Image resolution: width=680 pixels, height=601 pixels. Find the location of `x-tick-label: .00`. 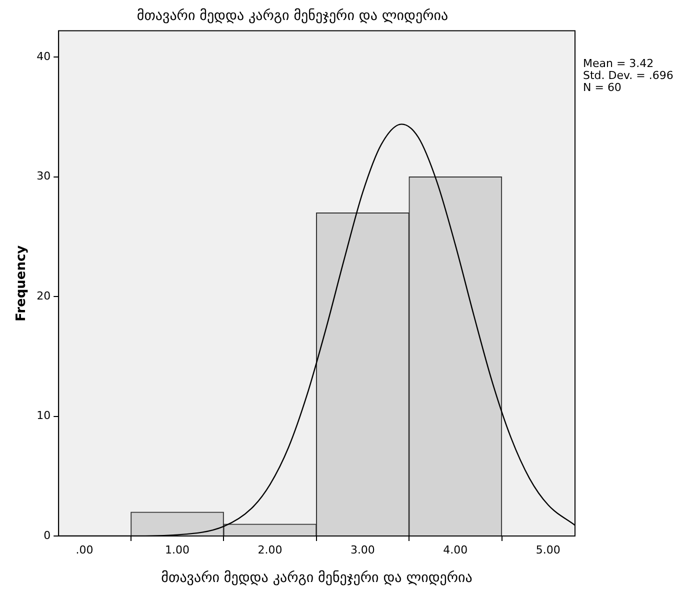

x-tick-label: .00 is located at coordinates (85, 549).